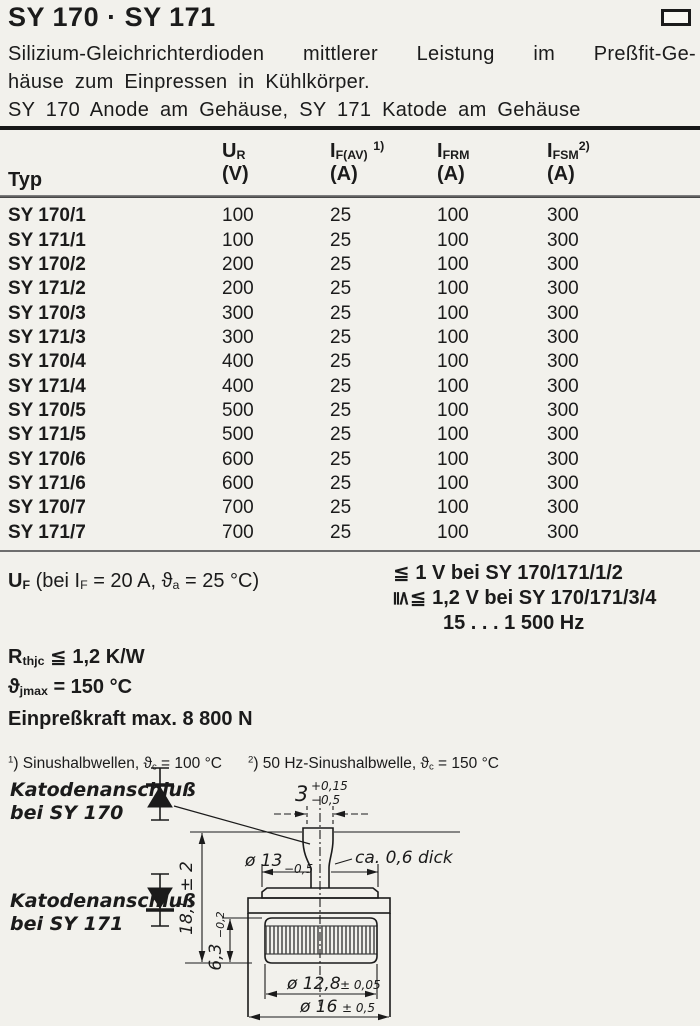  I want to click on column-header-ifav: IF(AV) 1) (A), so click(357, 163).